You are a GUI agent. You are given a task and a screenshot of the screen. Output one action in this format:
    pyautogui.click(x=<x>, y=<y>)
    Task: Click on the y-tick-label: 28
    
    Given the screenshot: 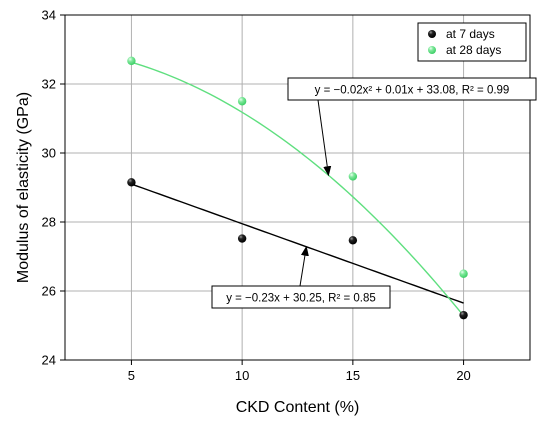 What is the action you would take?
    pyautogui.click(x=49, y=222)
    